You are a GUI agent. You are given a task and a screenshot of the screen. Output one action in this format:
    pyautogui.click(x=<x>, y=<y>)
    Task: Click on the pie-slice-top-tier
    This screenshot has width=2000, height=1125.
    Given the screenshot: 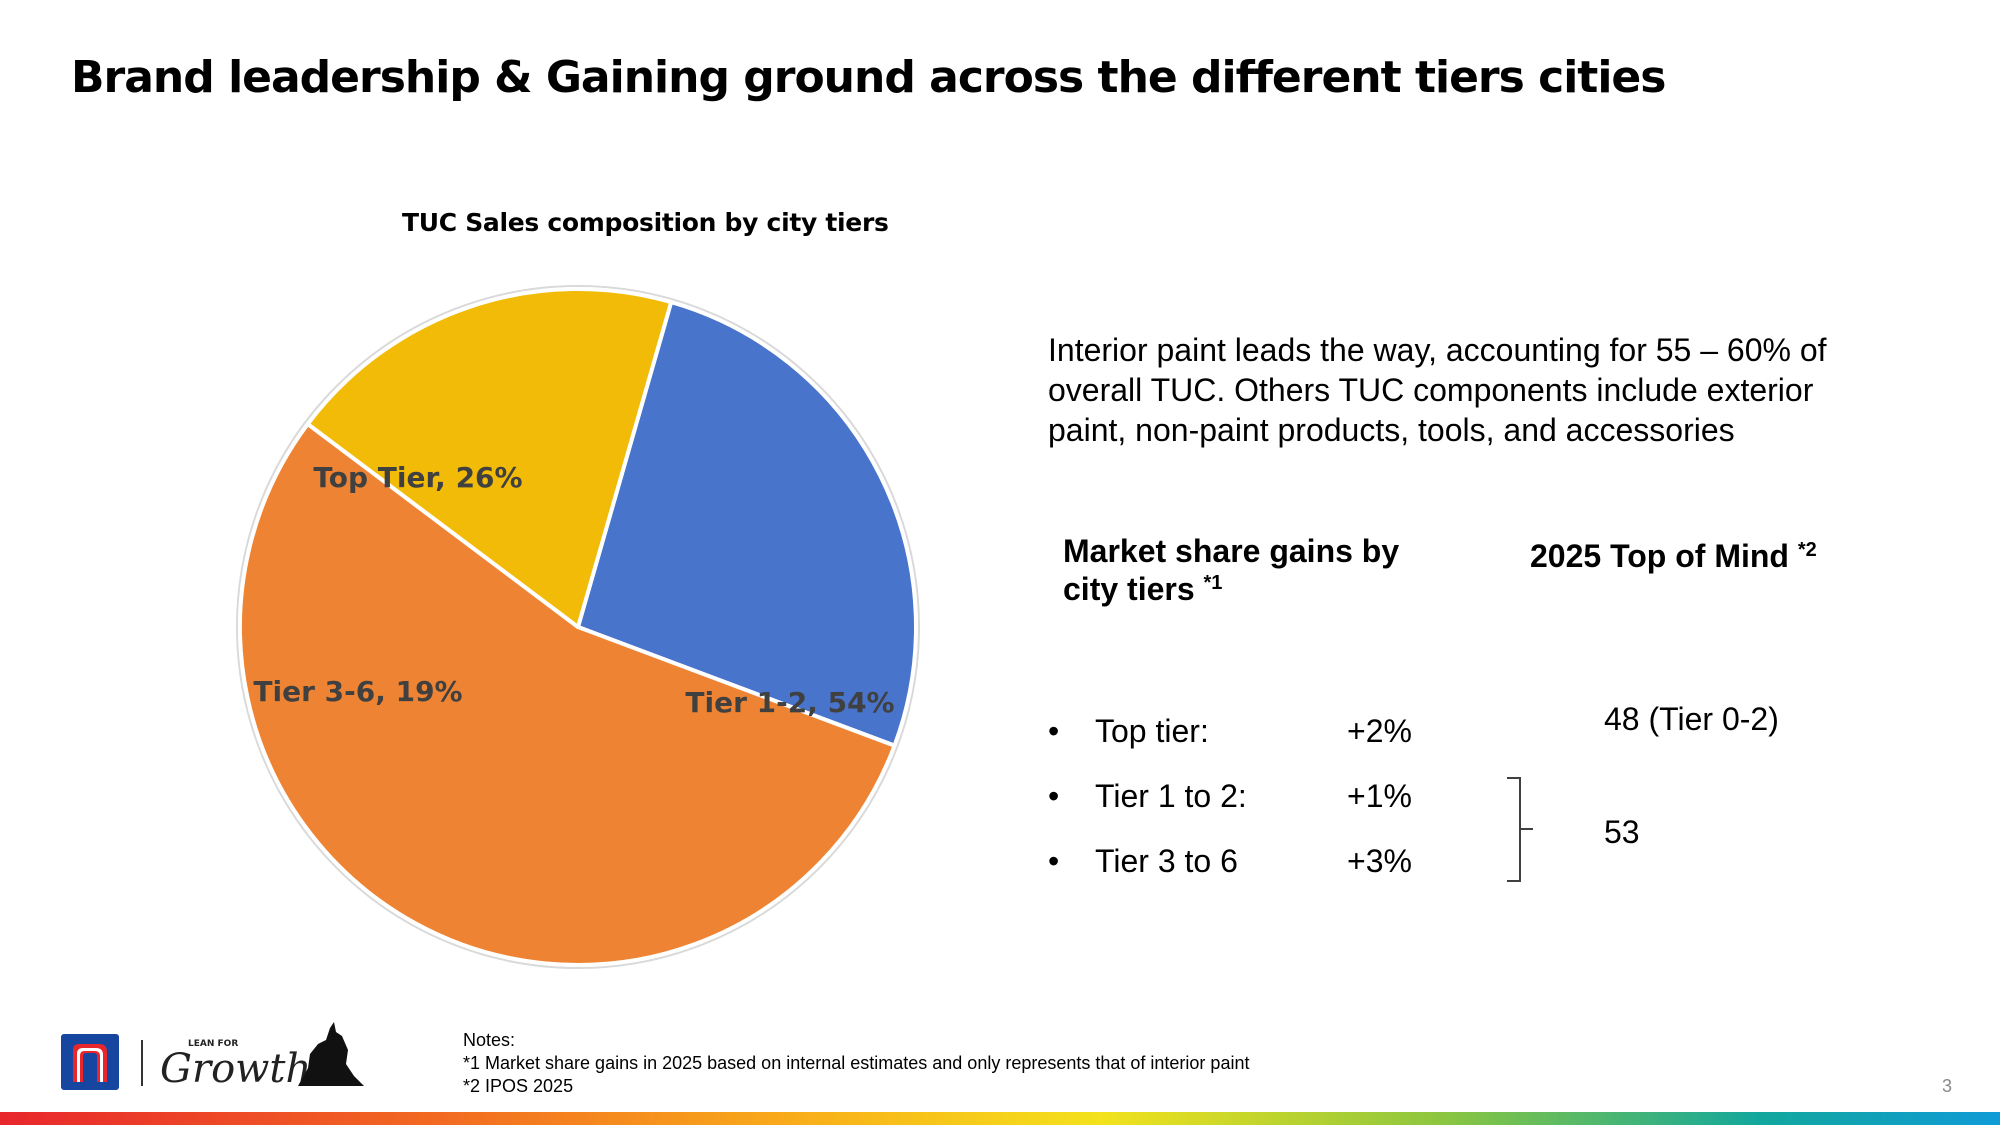 What is the action you would take?
    pyautogui.click(x=747, y=524)
    